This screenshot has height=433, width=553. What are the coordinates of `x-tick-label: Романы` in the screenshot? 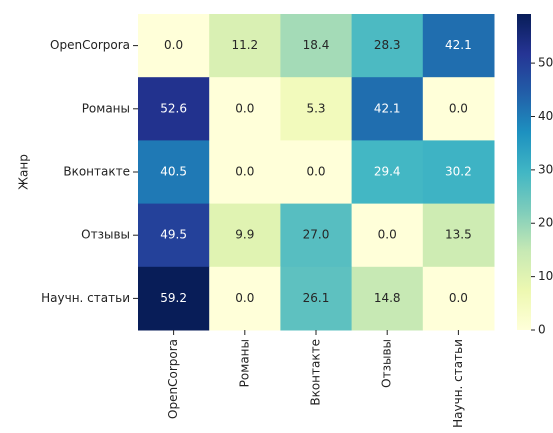 It's located at (244, 363).